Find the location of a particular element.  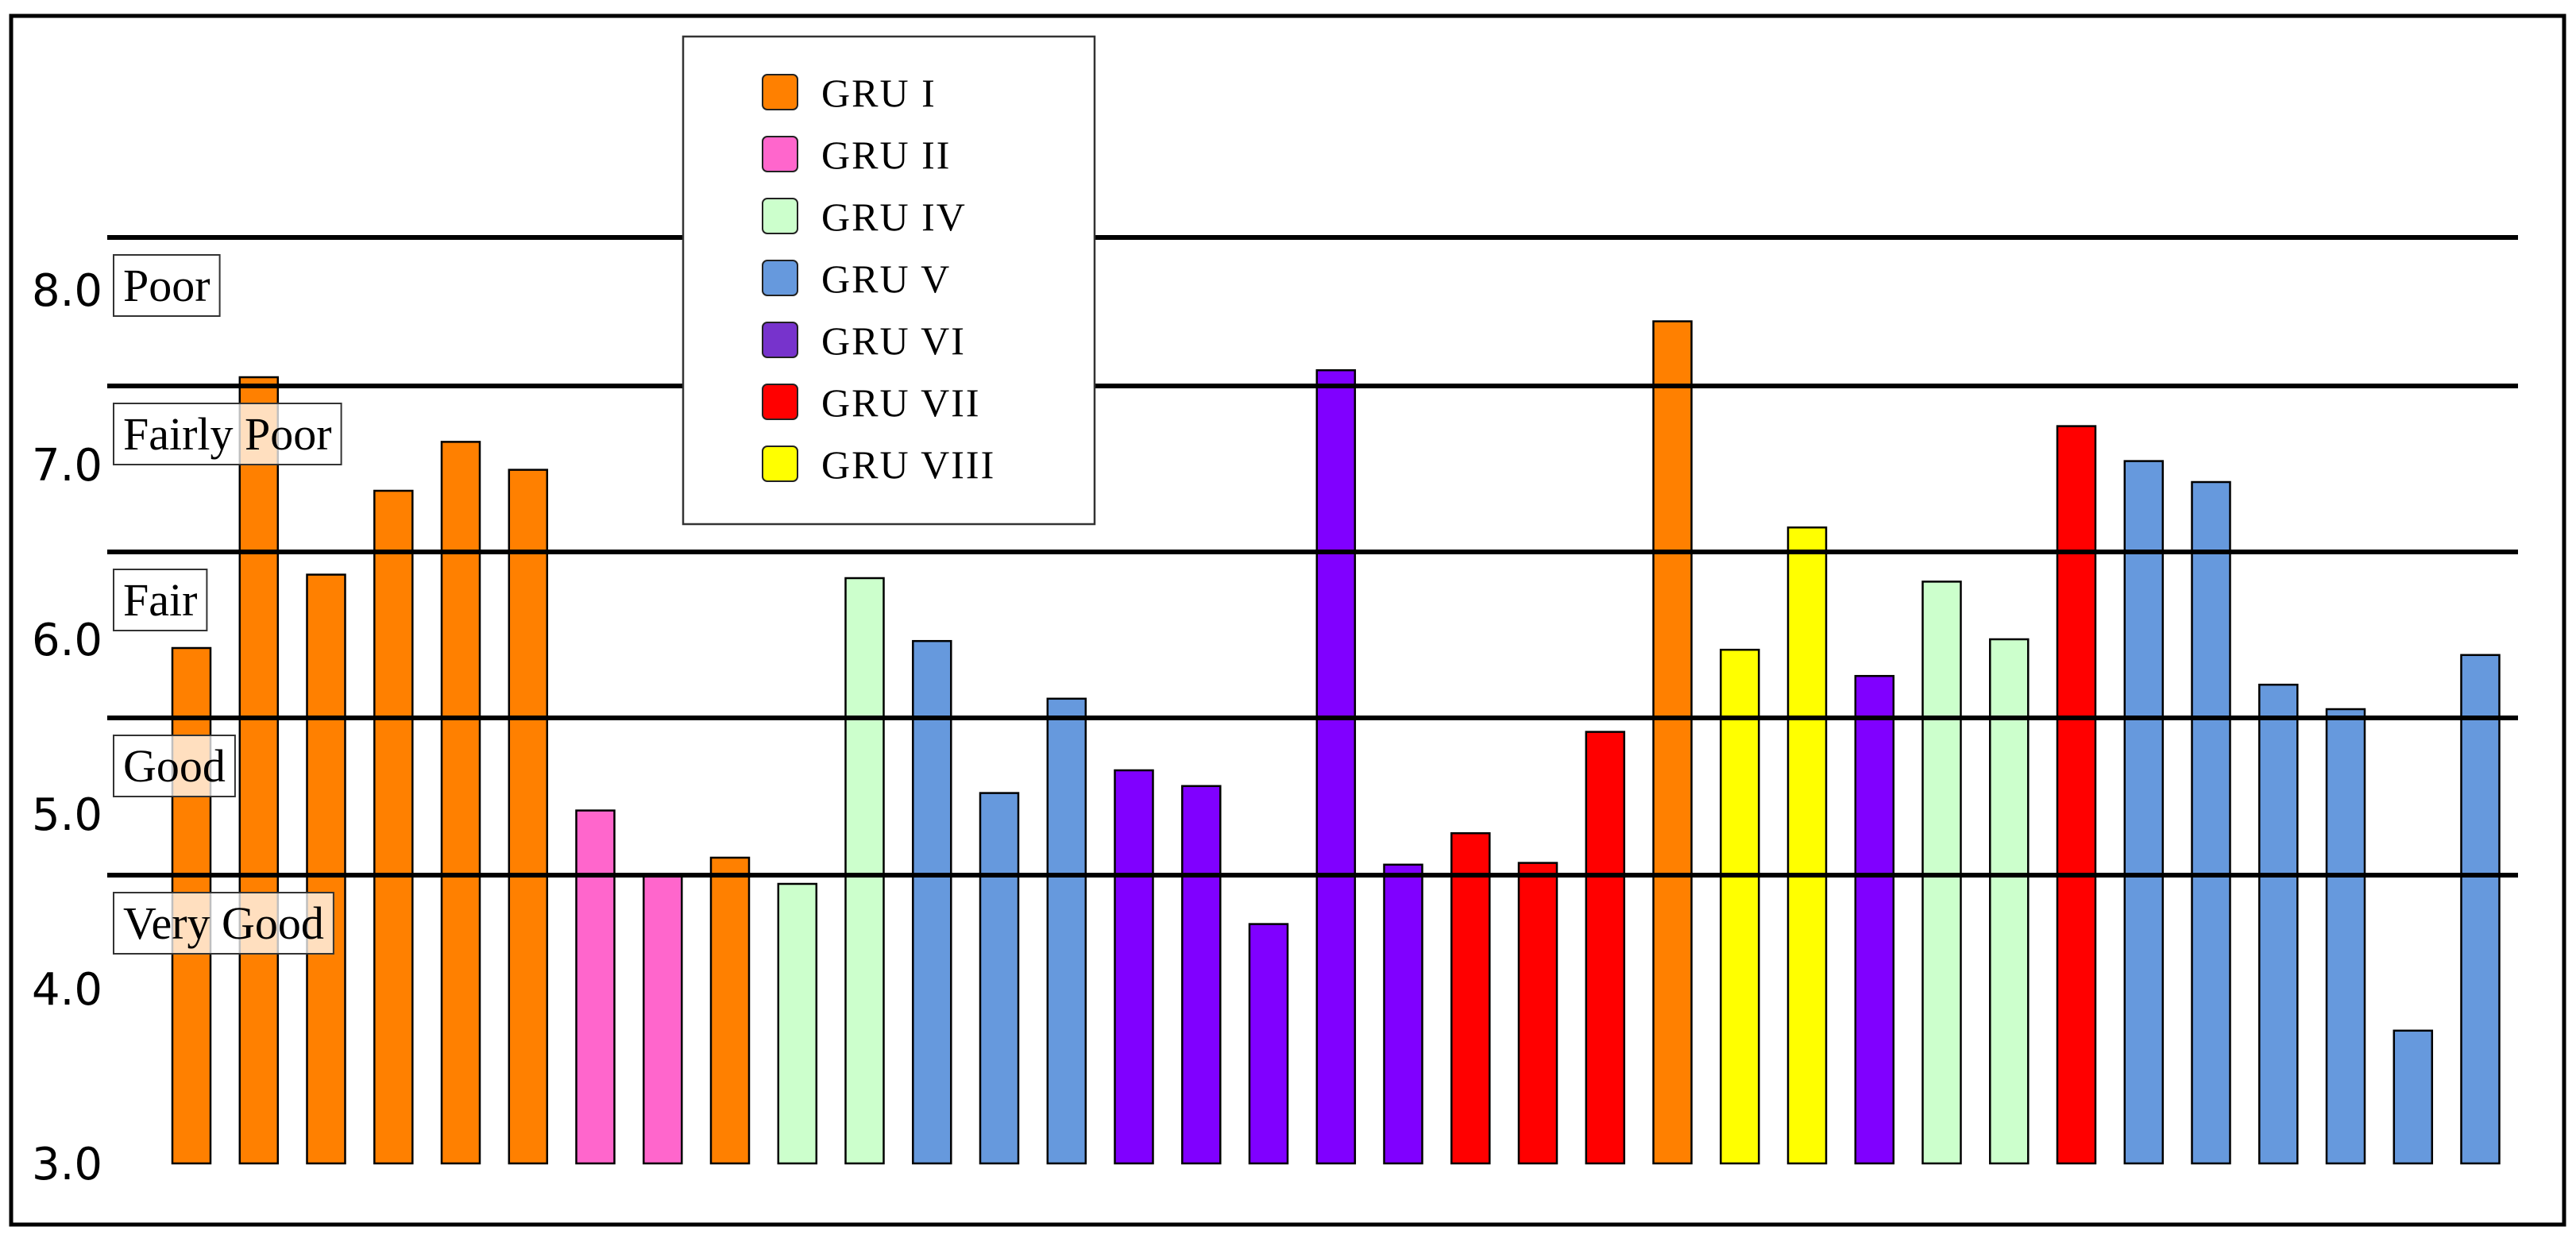

legend-label: GRU VIII is located at coordinates (908, 465).